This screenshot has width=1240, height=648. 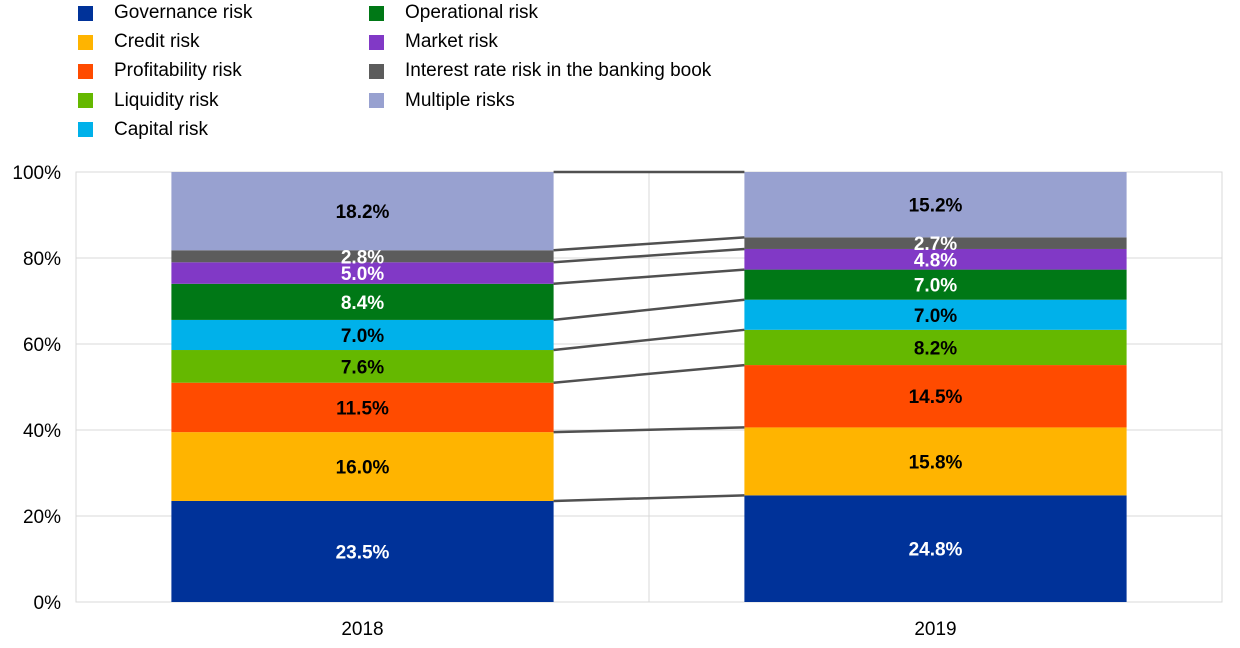 What do you see at coordinates (36, 173) in the screenshot?
I see `y-tick-label: 100%` at bounding box center [36, 173].